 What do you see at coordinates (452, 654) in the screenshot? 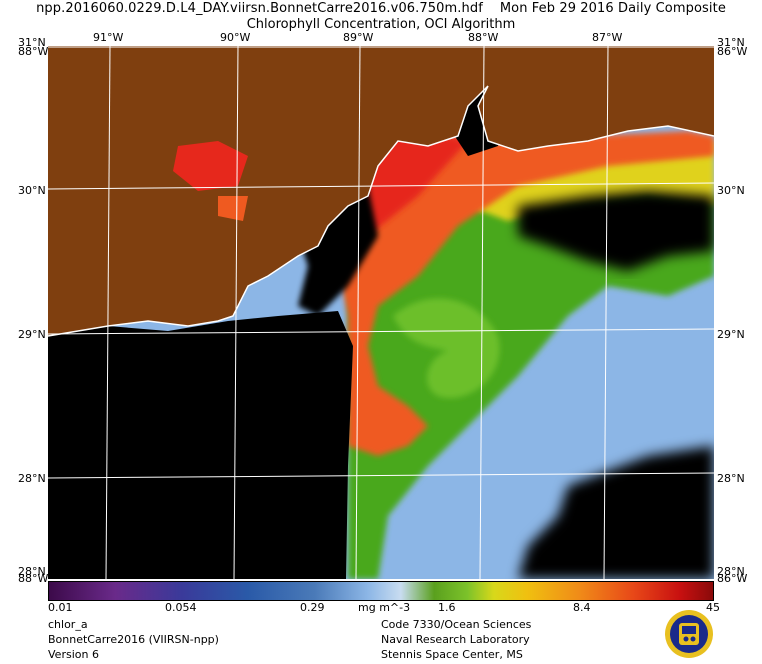
I see `org-location: Stennis Space Center, MS` at bounding box center [452, 654].